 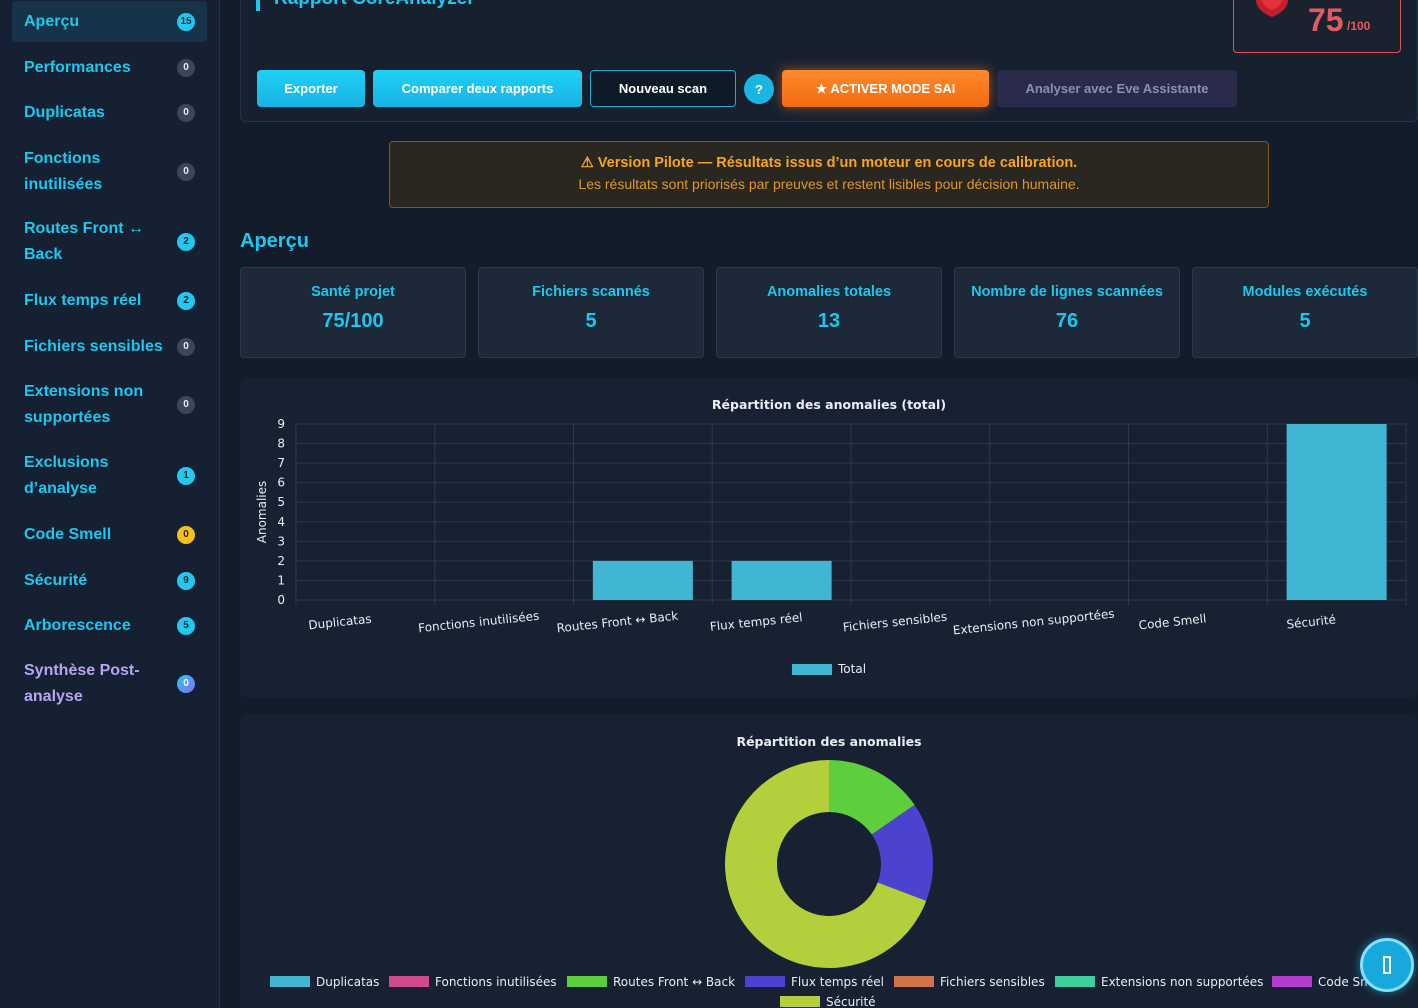 What do you see at coordinates (347, 982) in the screenshot?
I see `legend-label: Duplicatas` at bounding box center [347, 982].